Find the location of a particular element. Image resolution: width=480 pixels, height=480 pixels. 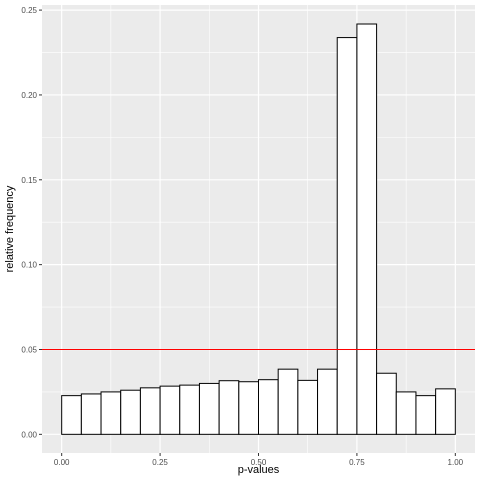

y-tick-label: 0.15 is located at coordinates (29, 180).